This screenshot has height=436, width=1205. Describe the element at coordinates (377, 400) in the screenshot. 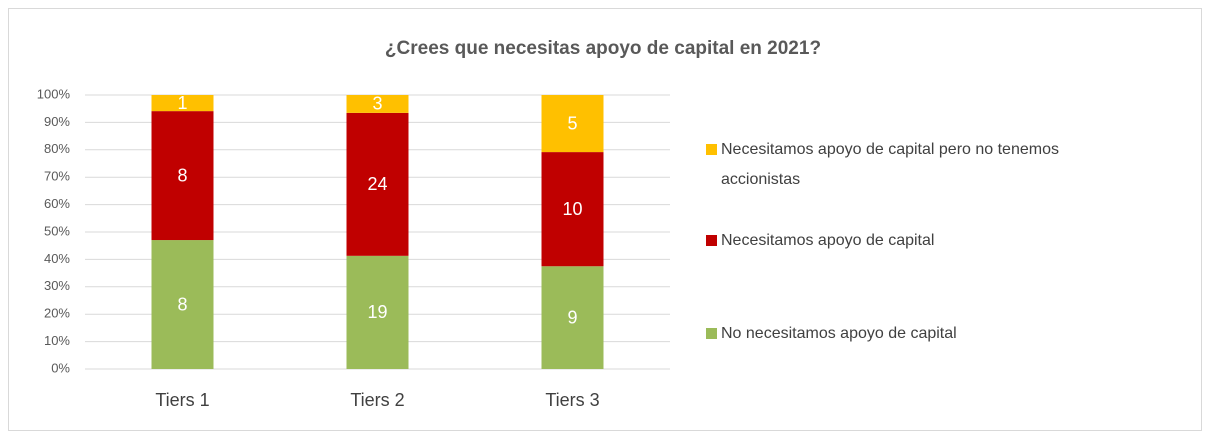

I see `x-tick-label: Tiers 2` at that location.